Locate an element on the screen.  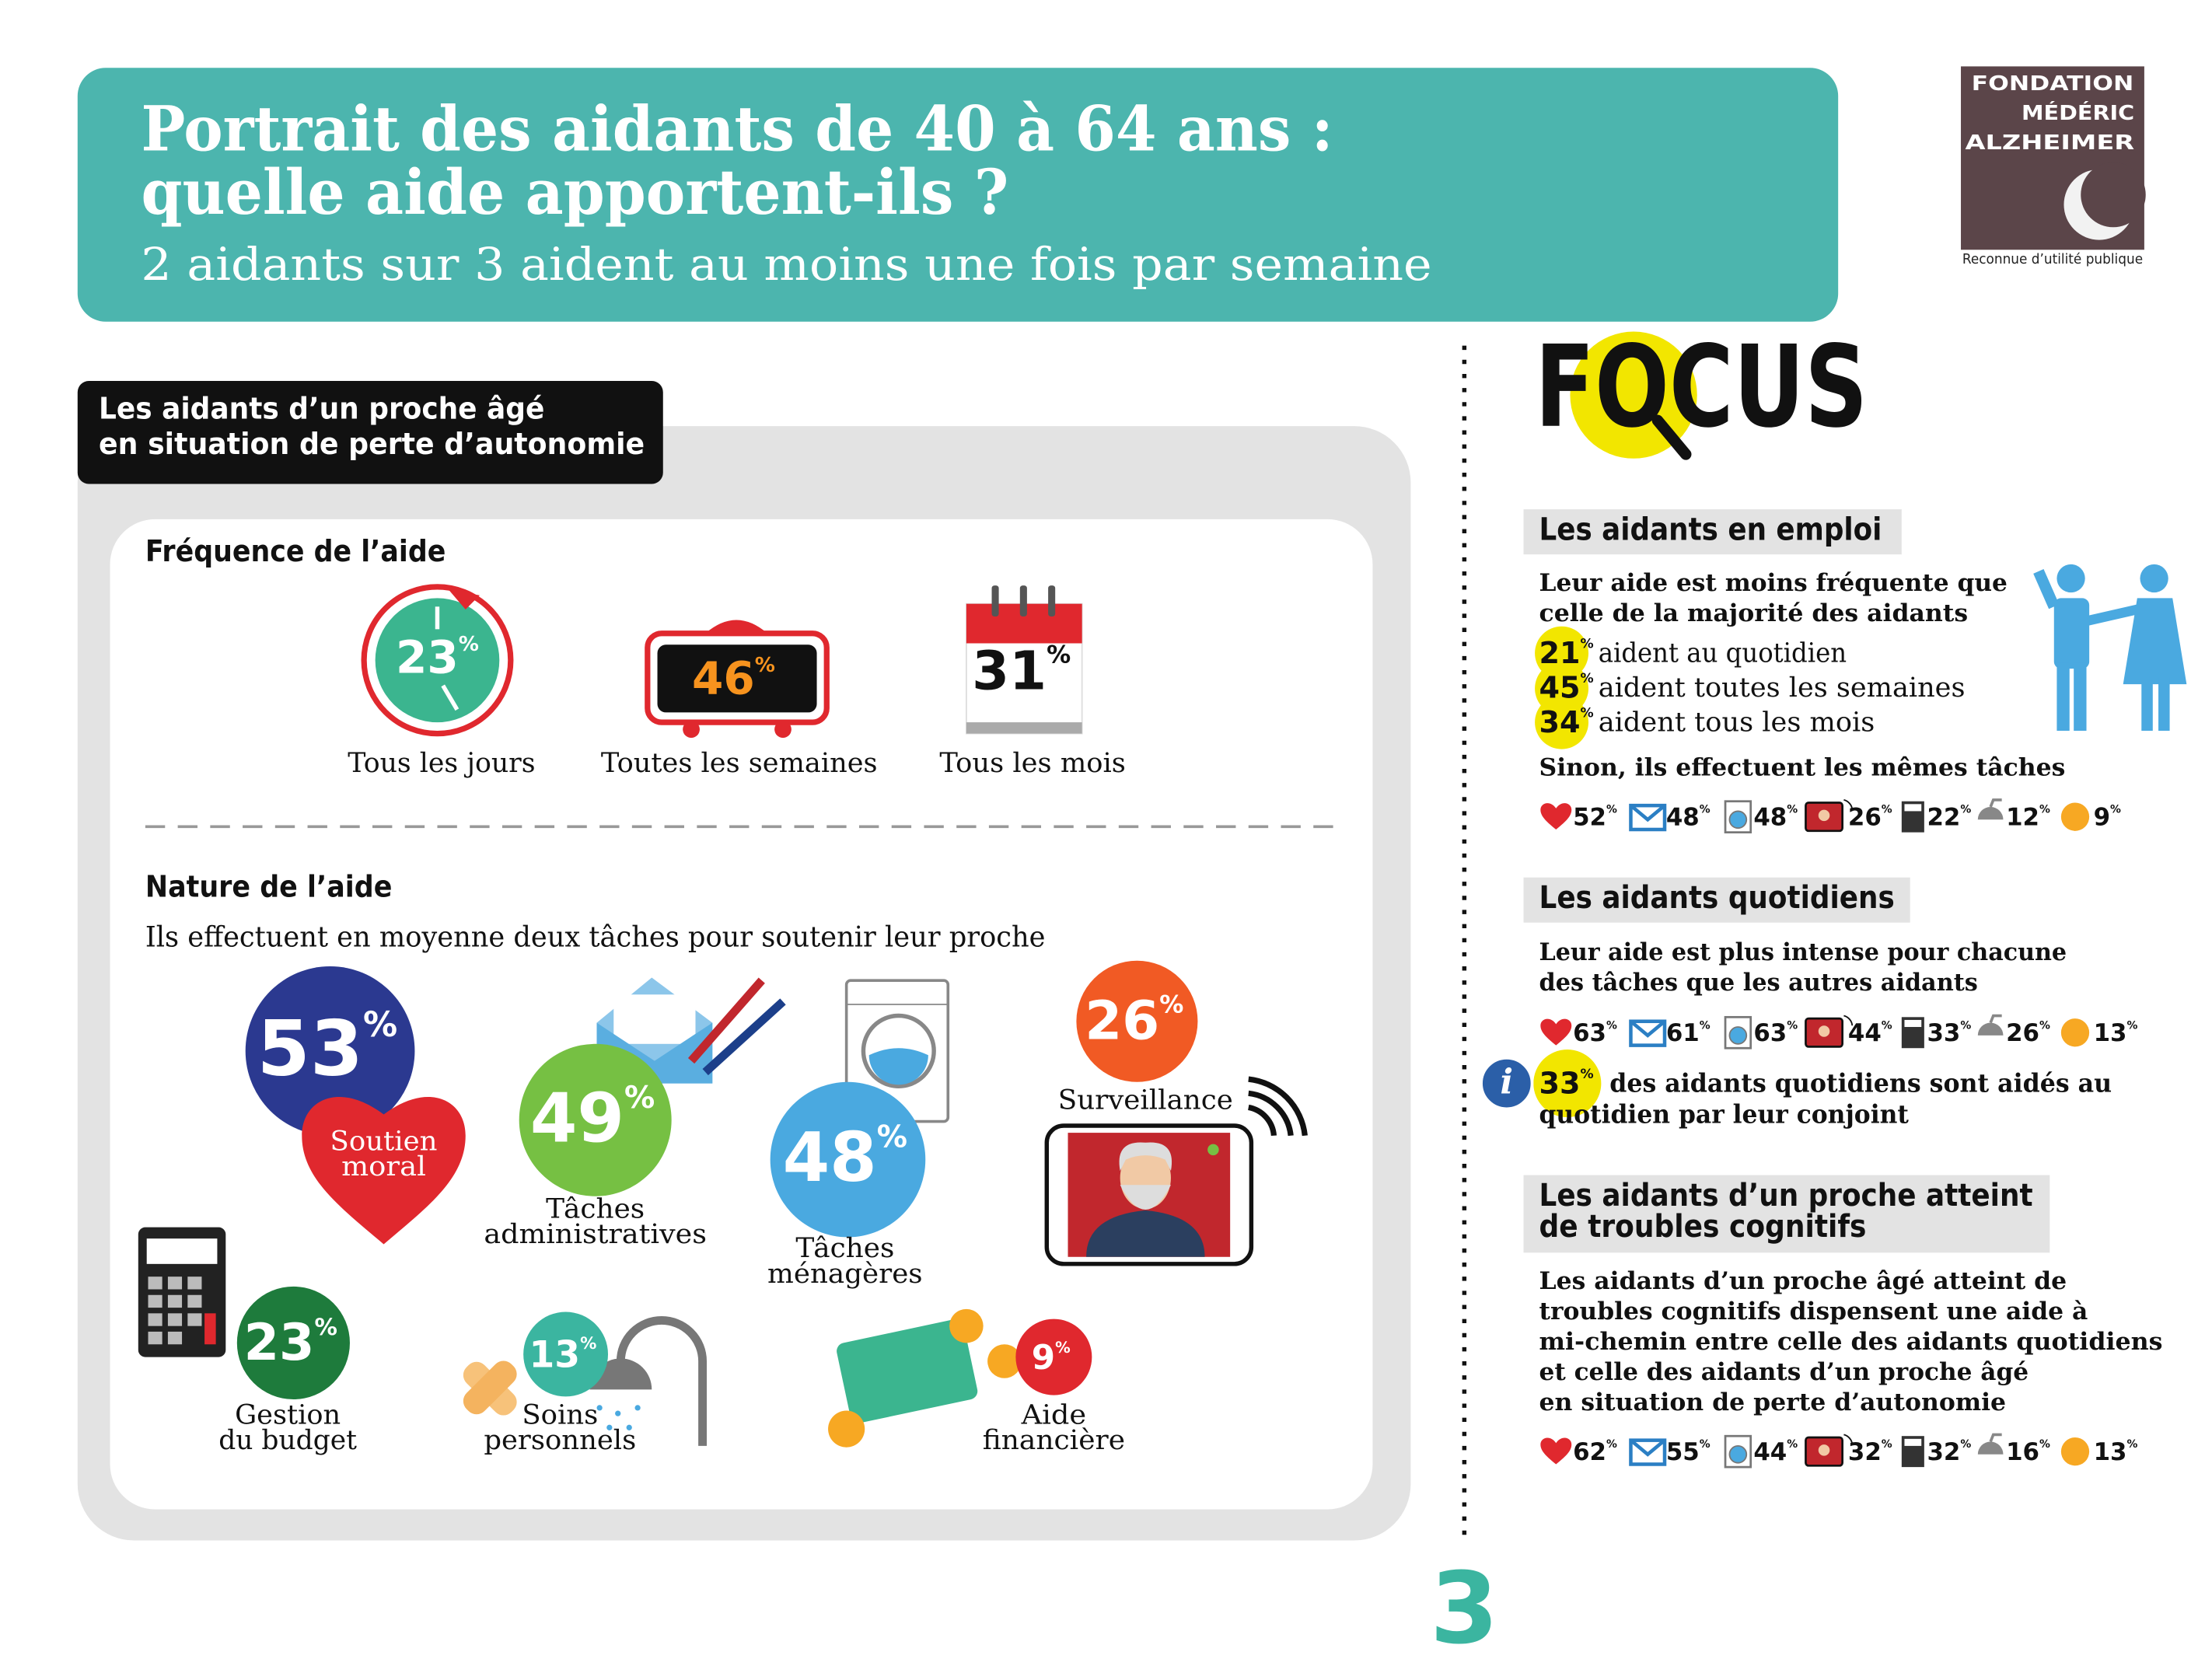
heart-icon-part is located at coordinates (384, 1171).